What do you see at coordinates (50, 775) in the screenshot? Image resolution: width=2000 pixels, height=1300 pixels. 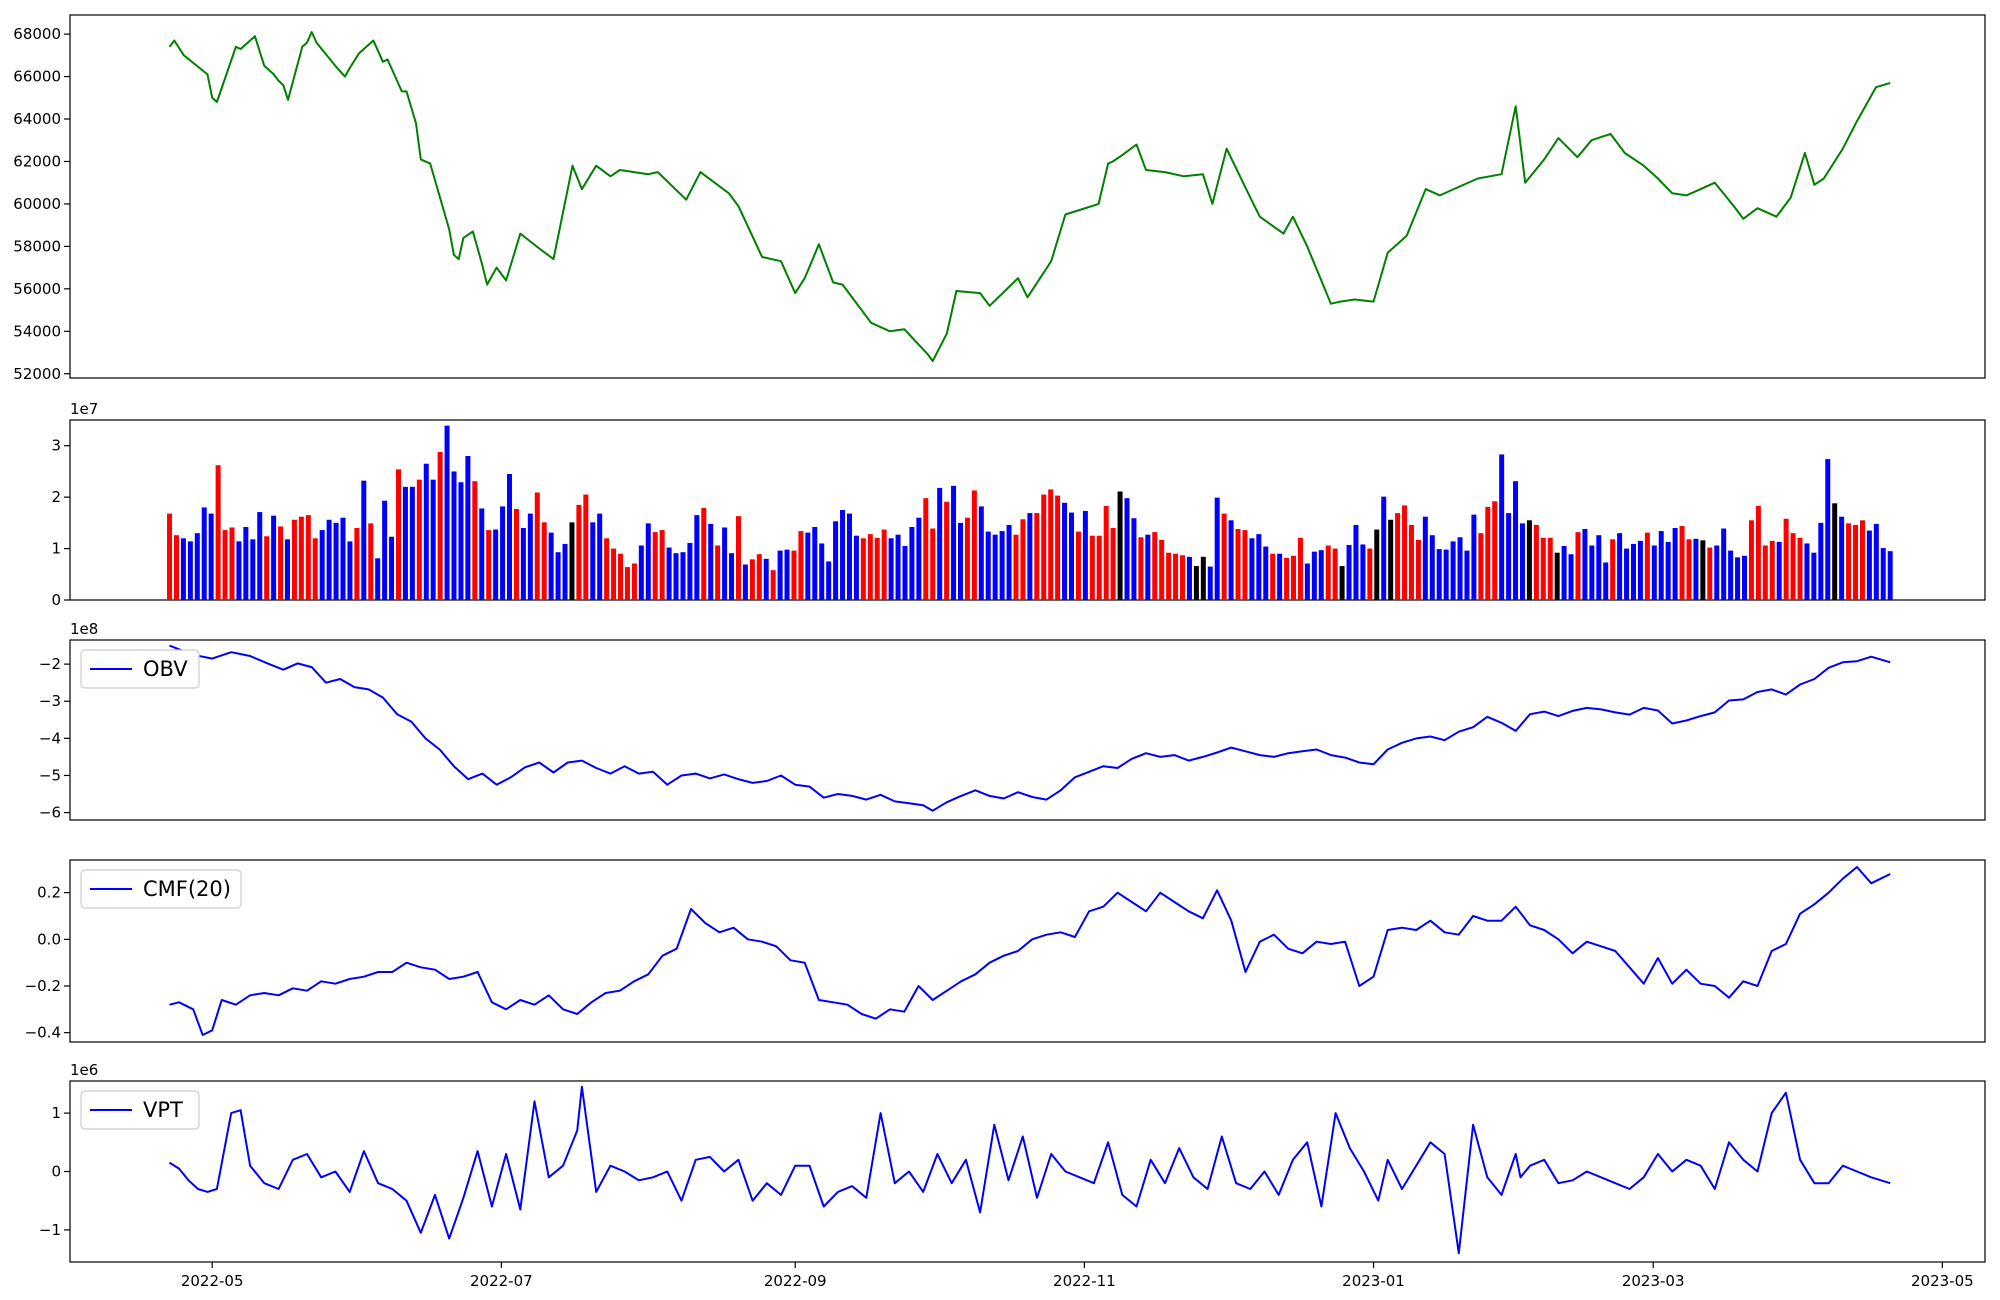 I see `obv-ytick-label: −5` at bounding box center [50, 775].